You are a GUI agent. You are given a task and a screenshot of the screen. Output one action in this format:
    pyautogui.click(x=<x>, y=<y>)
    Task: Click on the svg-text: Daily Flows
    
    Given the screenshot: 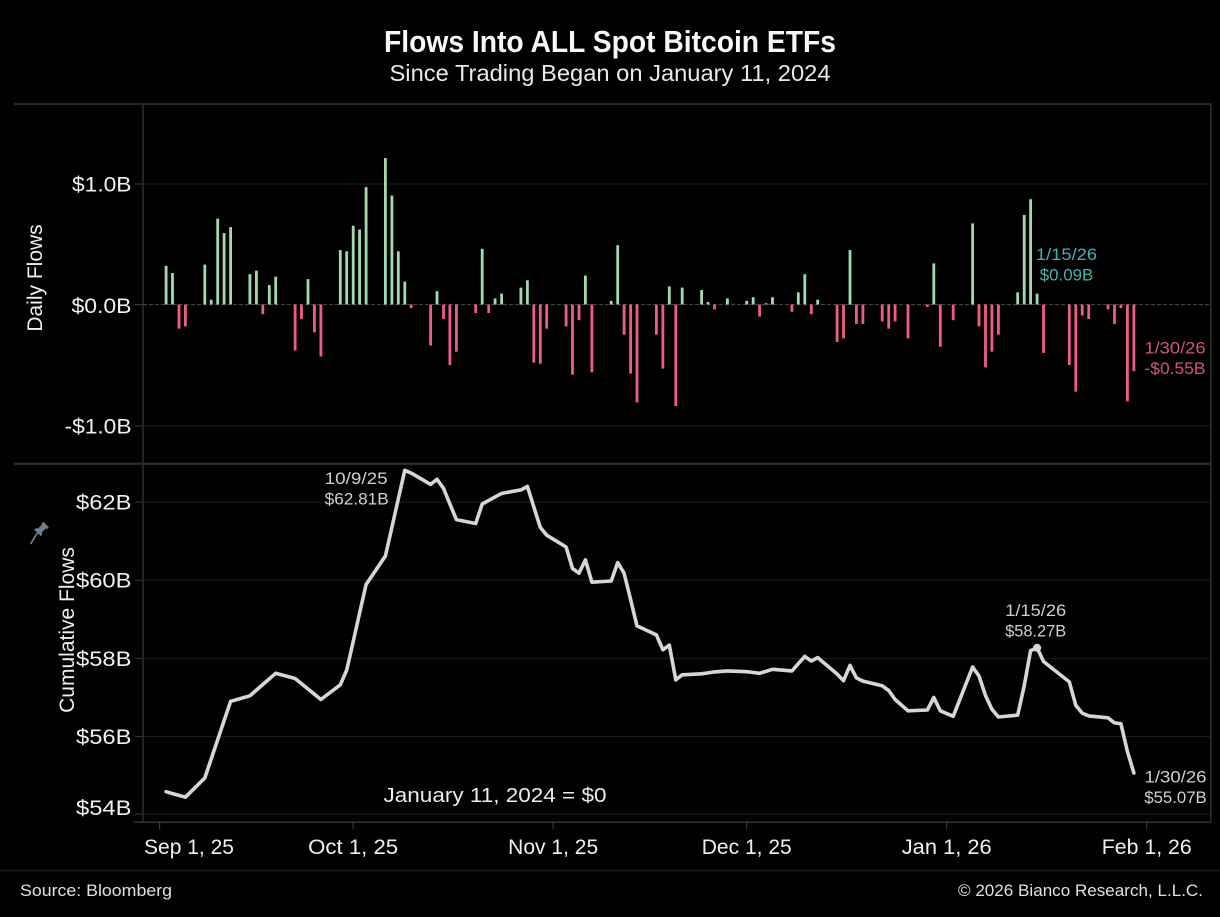 What is the action you would take?
    pyautogui.click(x=35, y=277)
    